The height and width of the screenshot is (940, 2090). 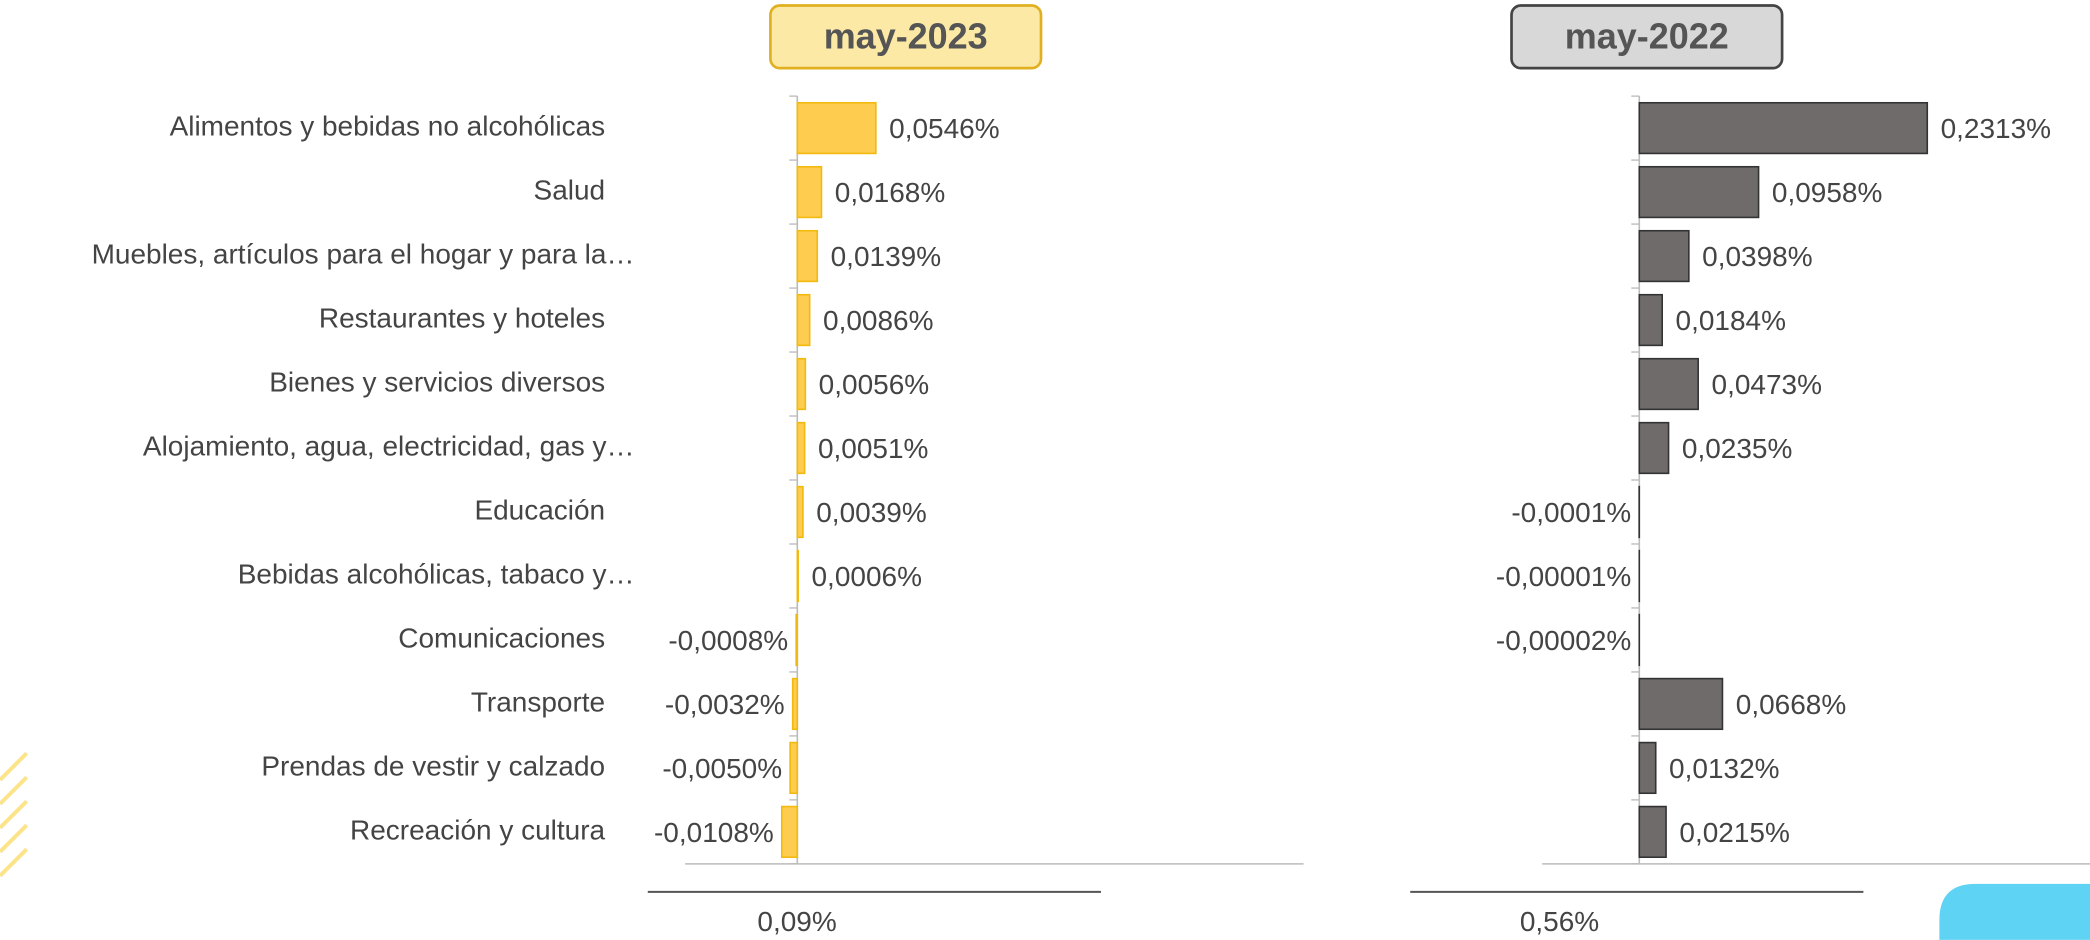 I want to click on category-label: Bienes y servicios diversos, so click(x=437, y=381).